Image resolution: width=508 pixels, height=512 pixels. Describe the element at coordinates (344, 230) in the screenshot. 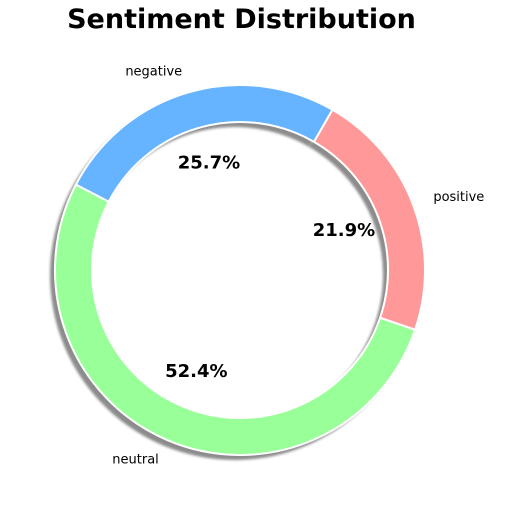

I see `slice-pct-positive: 21.9%` at that location.